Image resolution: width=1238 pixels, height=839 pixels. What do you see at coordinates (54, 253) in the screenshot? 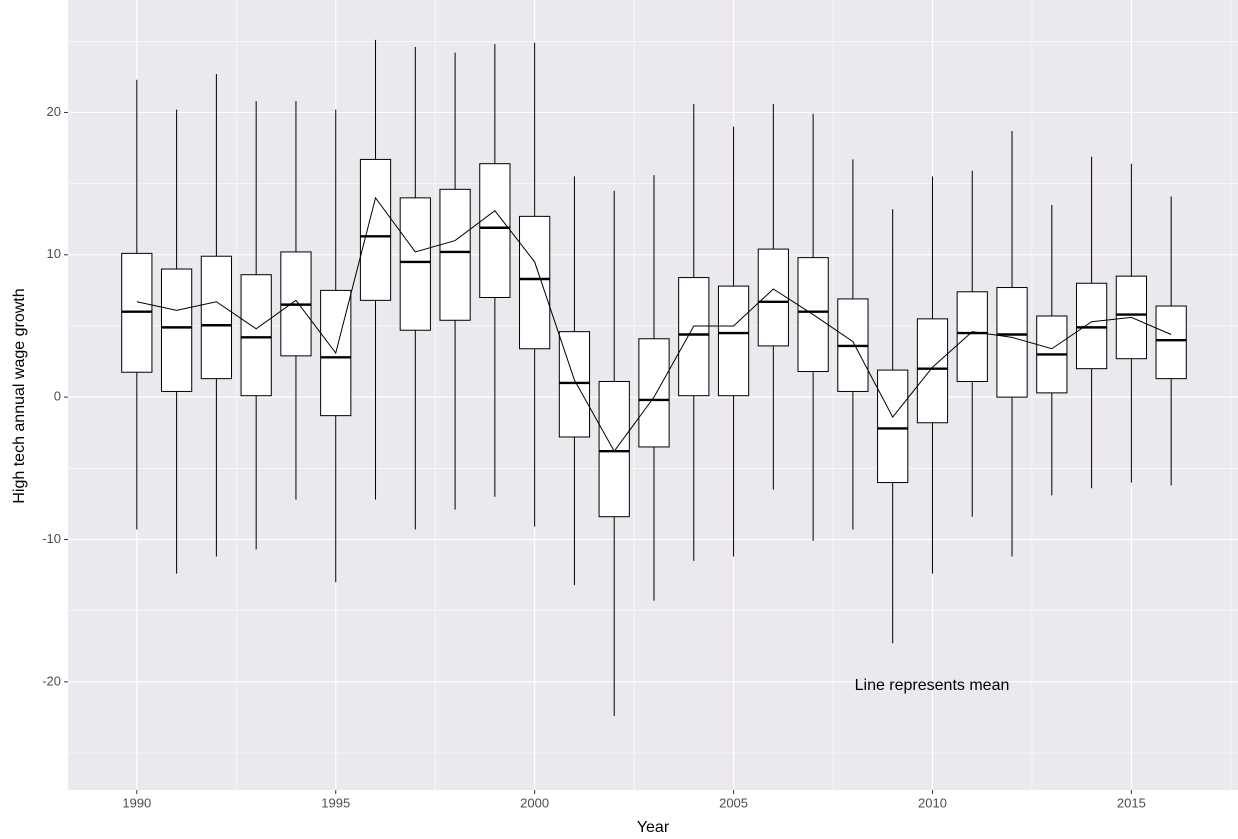
I see `y-tick-label: 10` at bounding box center [54, 253].